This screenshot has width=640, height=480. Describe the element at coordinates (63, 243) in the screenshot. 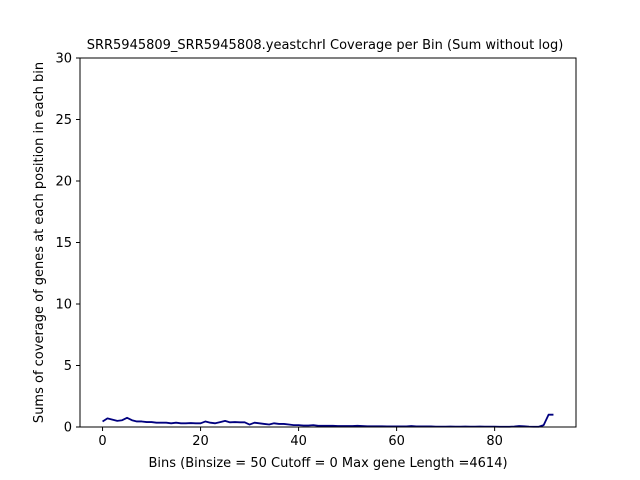

I see `y-tick-label: 15` at that location.